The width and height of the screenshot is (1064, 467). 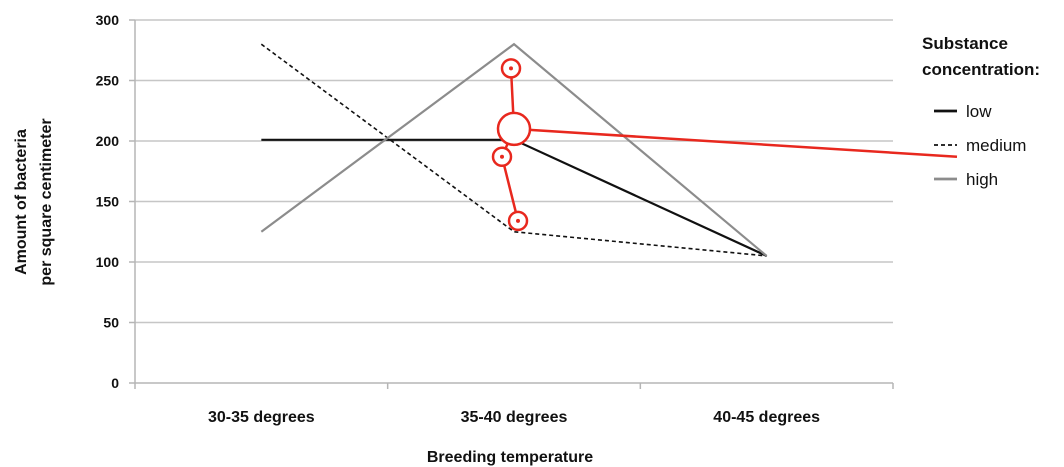 I want to click on y-tick-label: 250, so click(x=108, y=81).